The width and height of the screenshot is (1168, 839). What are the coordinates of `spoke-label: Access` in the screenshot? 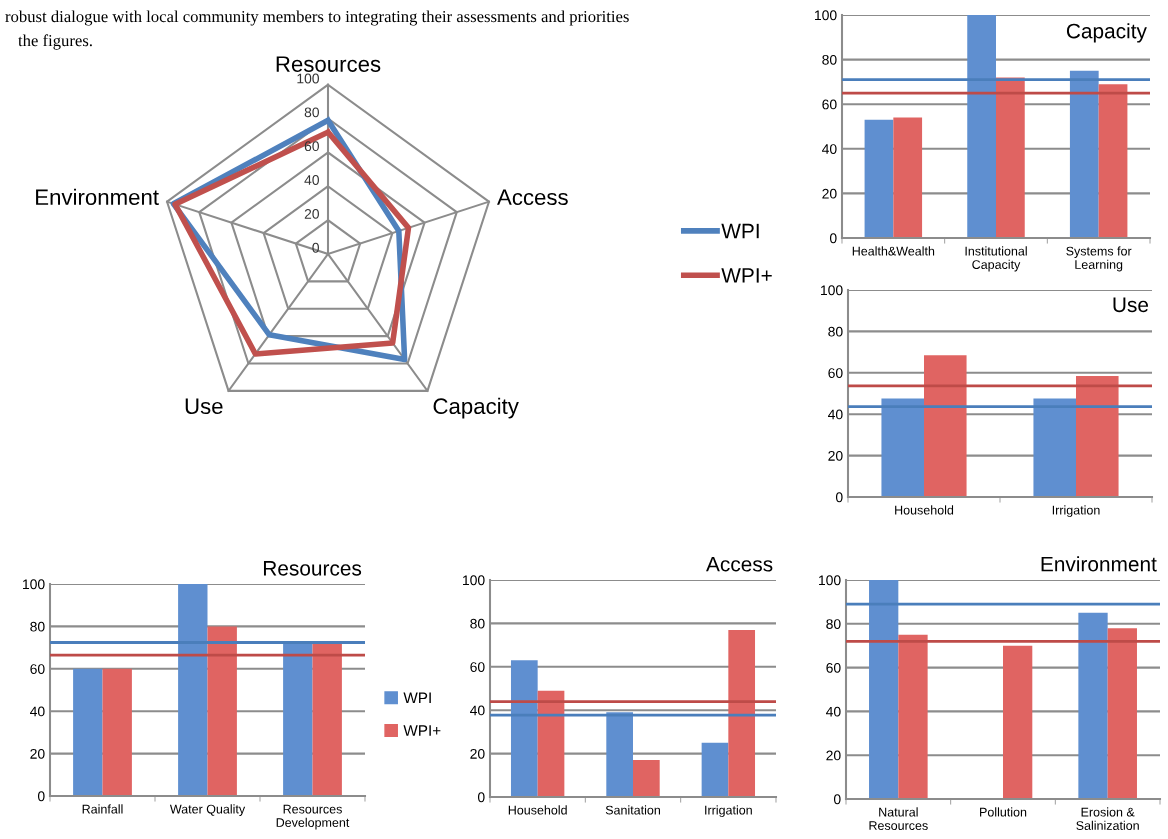 It's located at (532, 197).